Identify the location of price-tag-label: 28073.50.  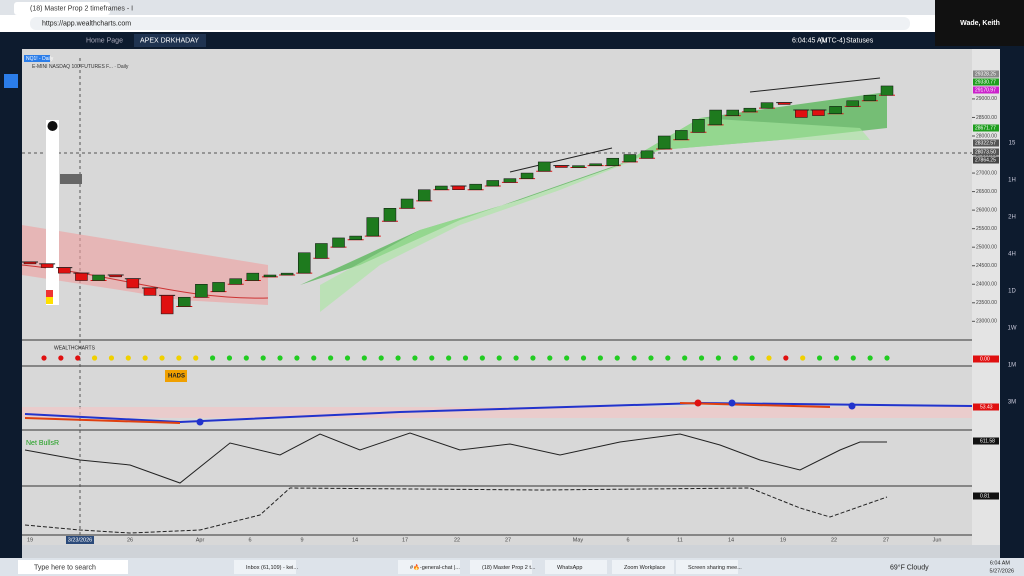
(985, 152).